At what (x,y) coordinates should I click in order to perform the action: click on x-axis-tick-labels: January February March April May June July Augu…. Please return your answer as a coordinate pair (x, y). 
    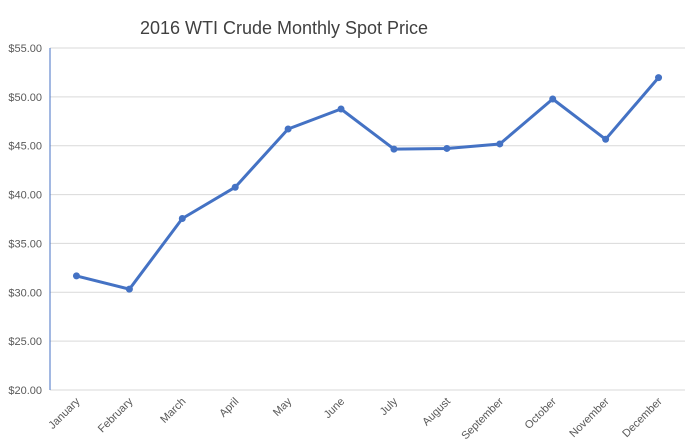
    Looking at the image, I should click on (355, 418).